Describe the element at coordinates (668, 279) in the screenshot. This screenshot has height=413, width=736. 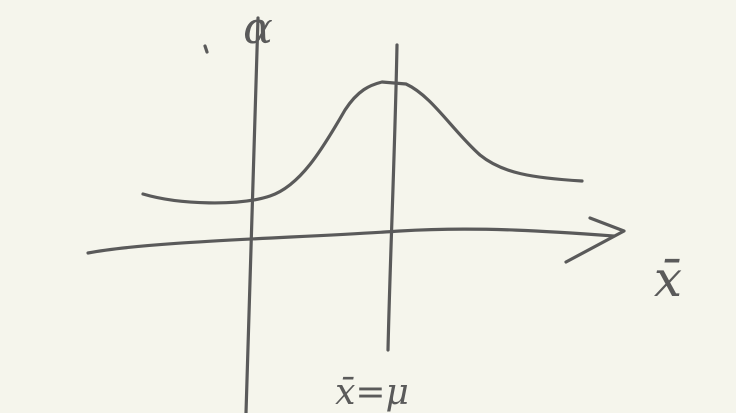
I see `x-axis-label: x̄` at that location.